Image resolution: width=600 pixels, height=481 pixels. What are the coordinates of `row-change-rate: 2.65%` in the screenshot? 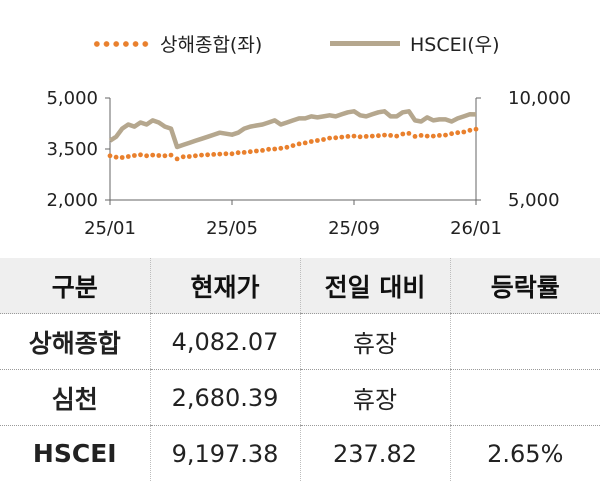 It's located at (525, 453).